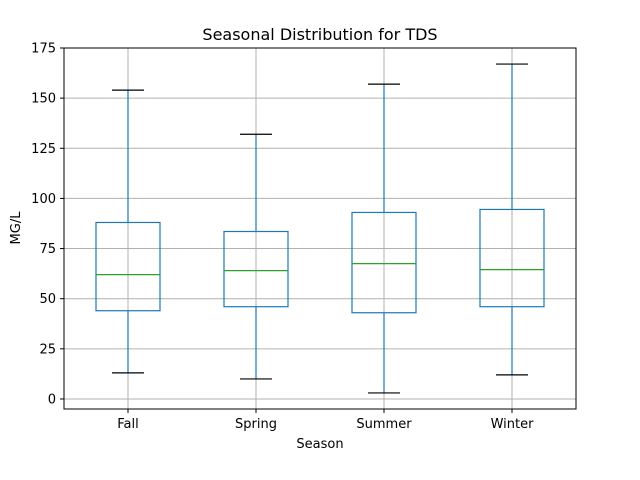 The image size is (640, 480). I want to click on y-tick-label: 50, so click(47, 299).